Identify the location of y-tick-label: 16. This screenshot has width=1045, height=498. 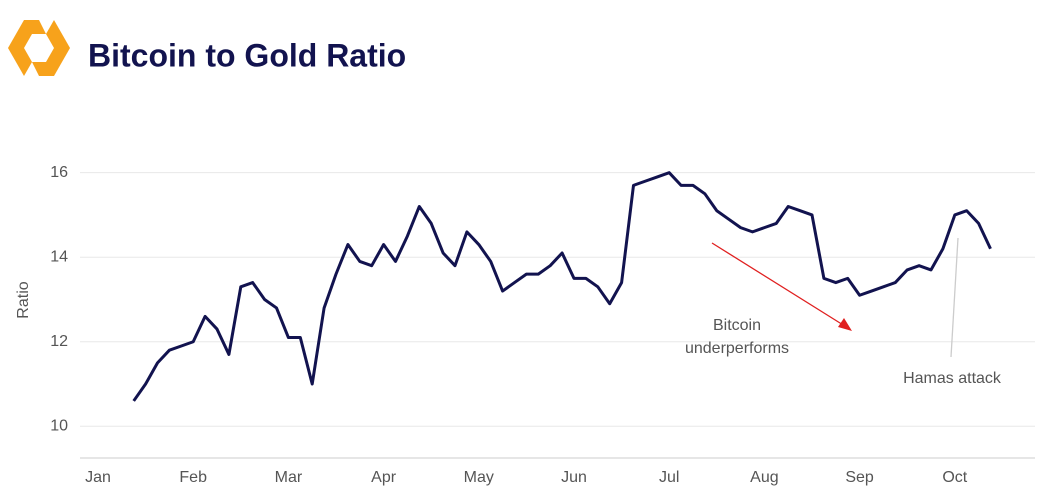
(59, 172).